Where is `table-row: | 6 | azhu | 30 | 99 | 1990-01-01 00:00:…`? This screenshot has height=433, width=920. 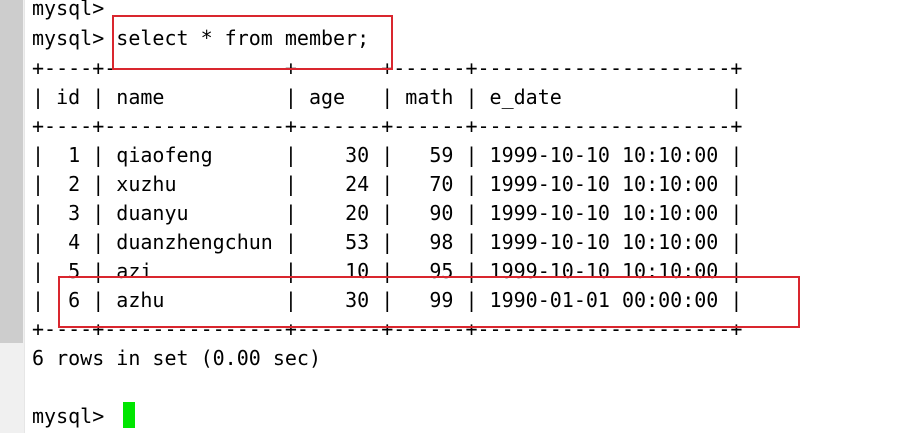 table-row: | 6 | azhu | 30 | 99 | 1990-01-01 00:00:… is located at coordinates (387, 300).